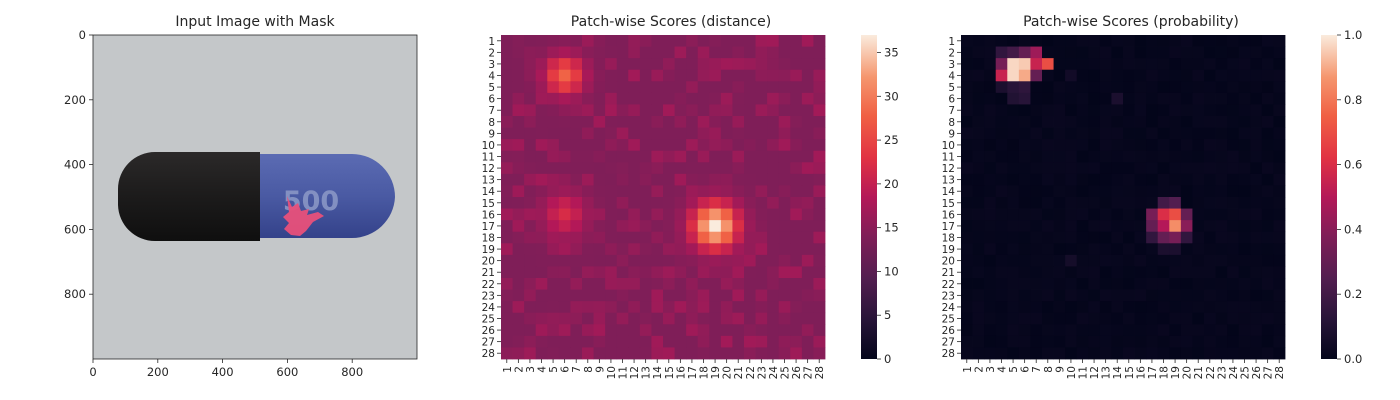 The image size is (1400, 400). I want to click on heatmap-col-label: 3, so click(531, 369).